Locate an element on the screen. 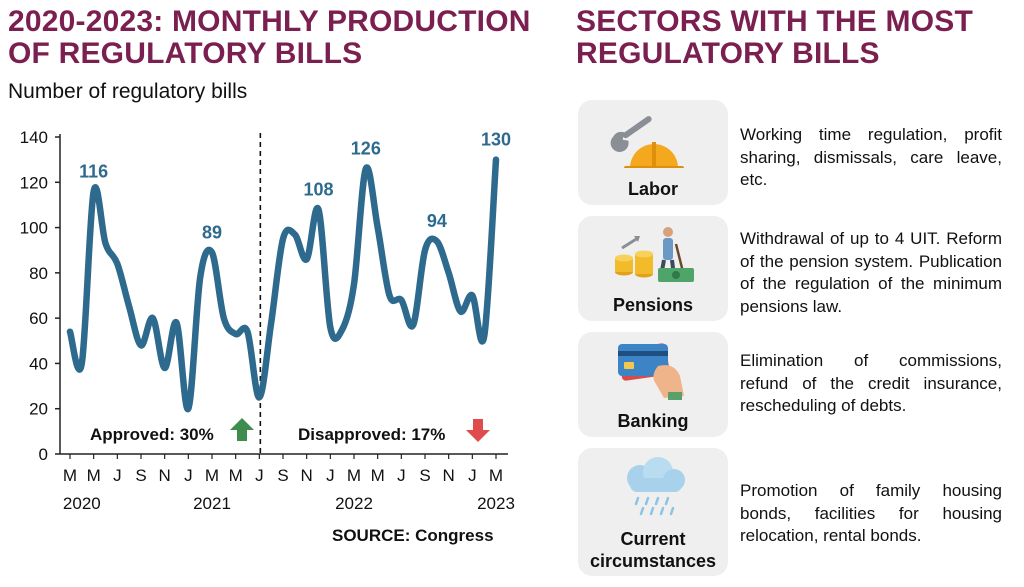 This screenshot has height=587, width=1024. y-tick-label: 20 is located at coordinates (38, 409).